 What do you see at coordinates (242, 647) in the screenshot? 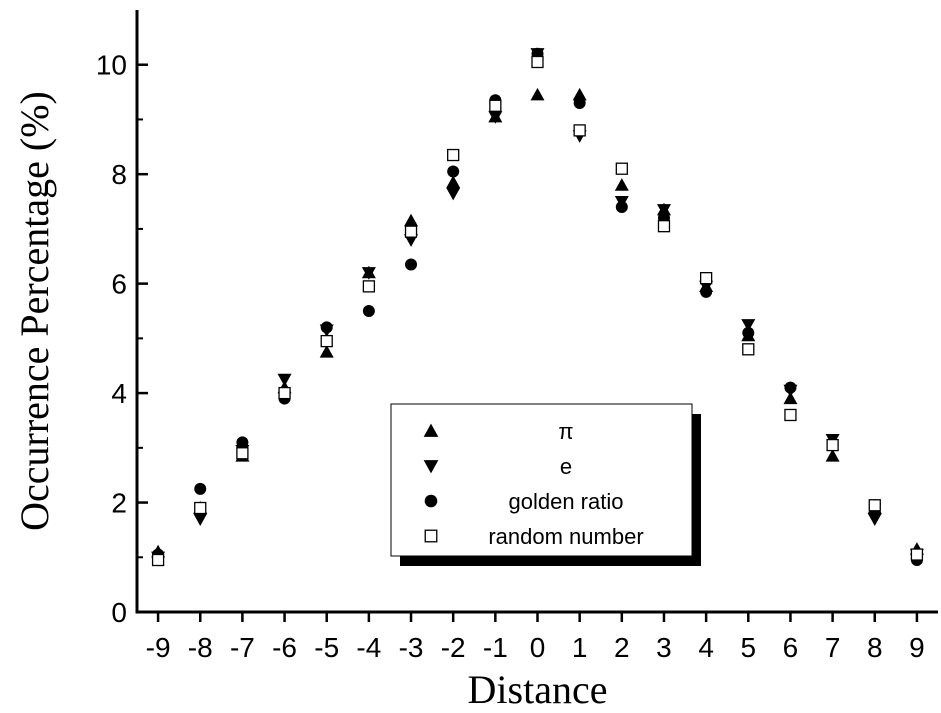
I see `x-tick-label: -7` at bounding box center [242, 647].